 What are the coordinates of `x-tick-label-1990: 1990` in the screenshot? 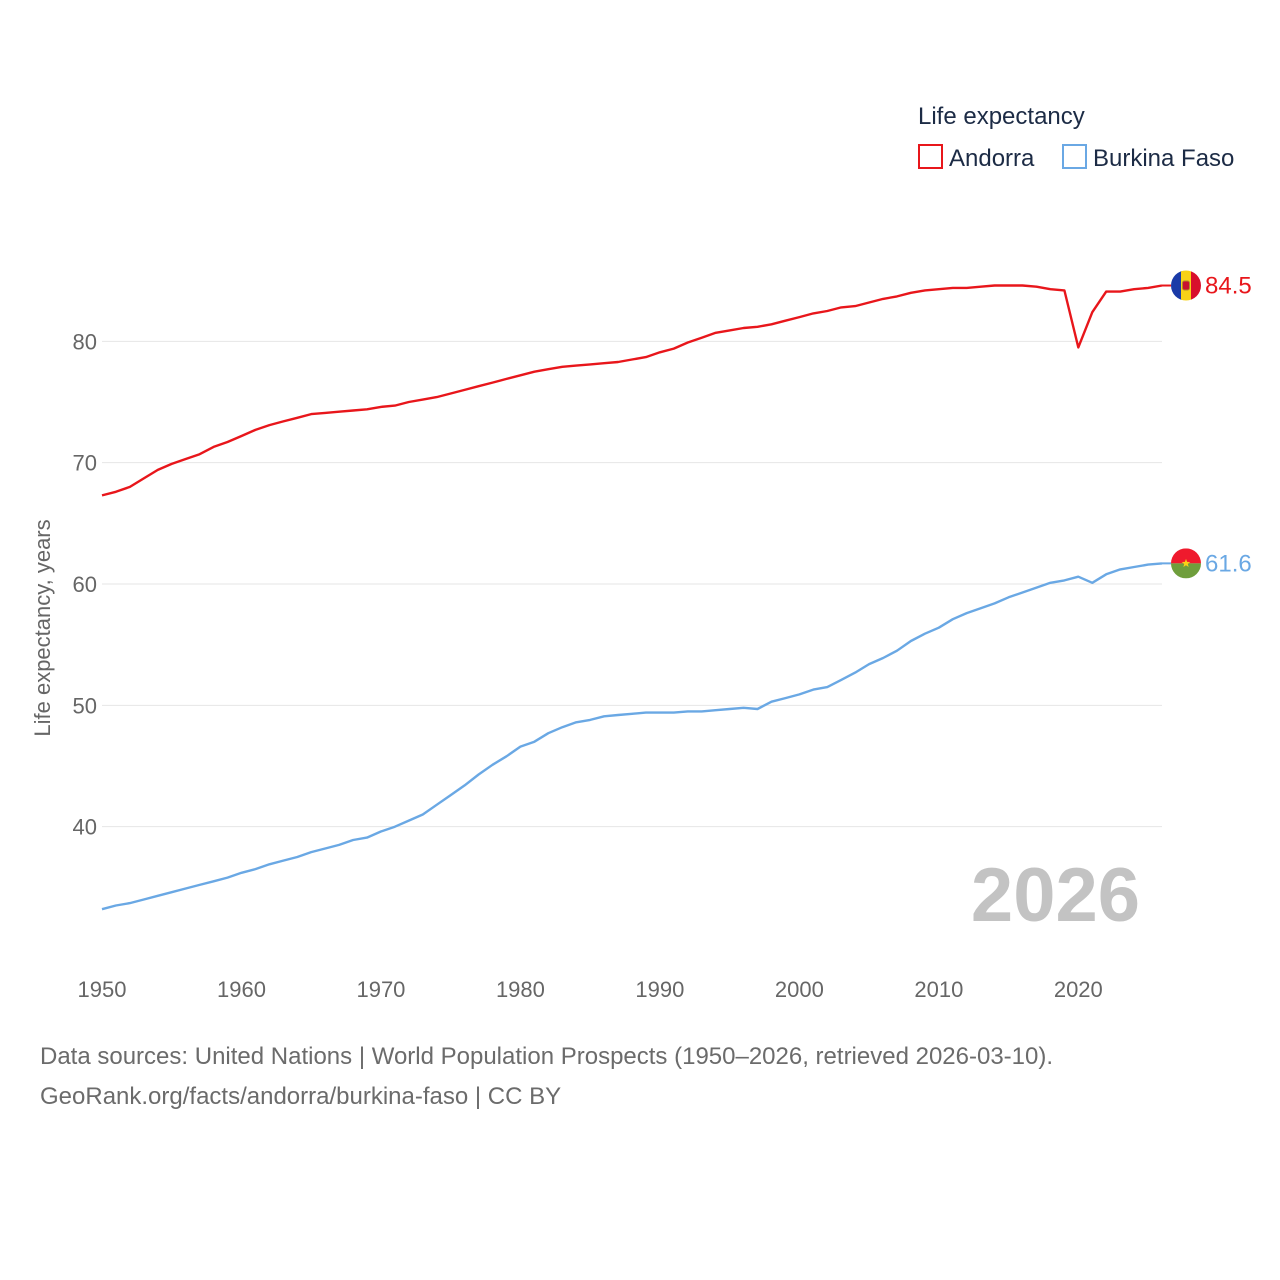 It's located at (659, 989).